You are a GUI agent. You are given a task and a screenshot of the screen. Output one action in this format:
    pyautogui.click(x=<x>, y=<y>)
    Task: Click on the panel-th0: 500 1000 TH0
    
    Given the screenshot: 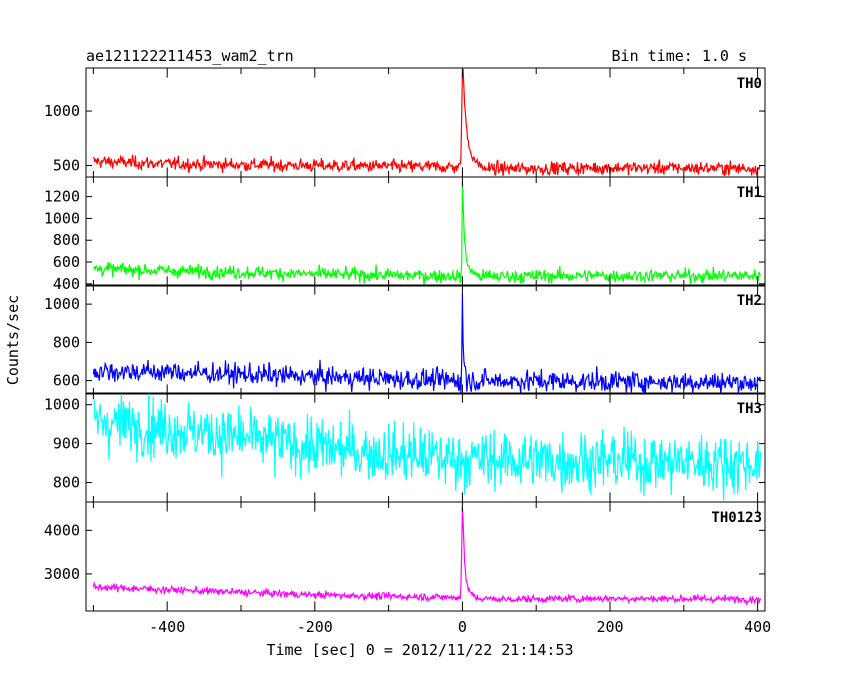 What is the action you would take?
    pyautogui.click(x=405, y=122)
    